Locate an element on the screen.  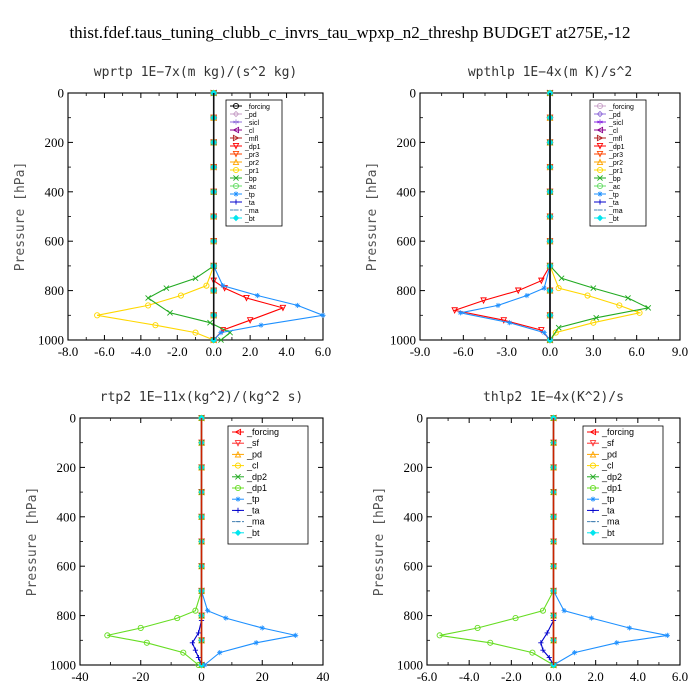
legend-label: _bp is located at coordinates (250, 179).